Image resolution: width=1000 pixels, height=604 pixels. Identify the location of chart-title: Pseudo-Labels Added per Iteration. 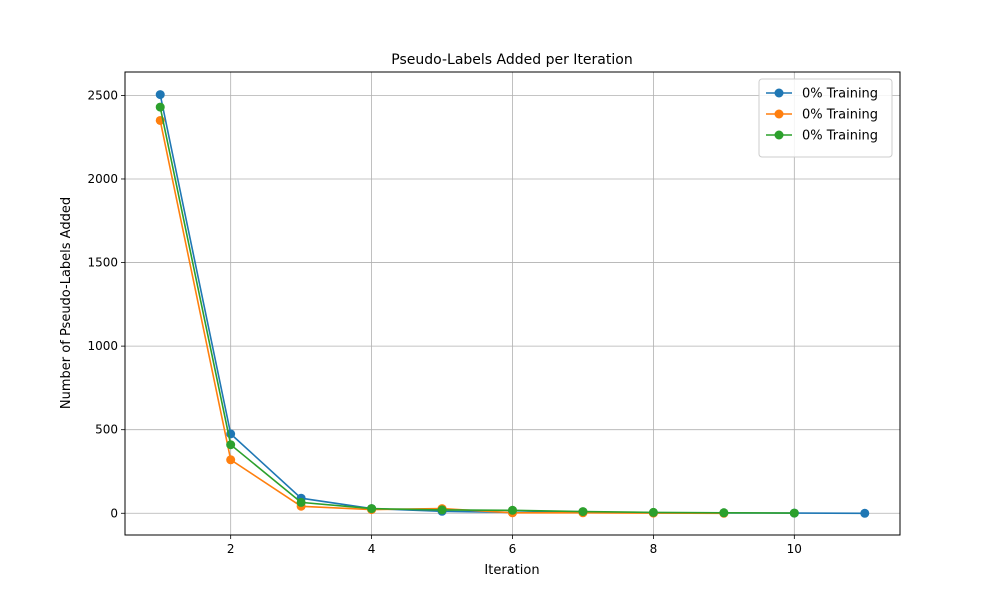
(511, 60).